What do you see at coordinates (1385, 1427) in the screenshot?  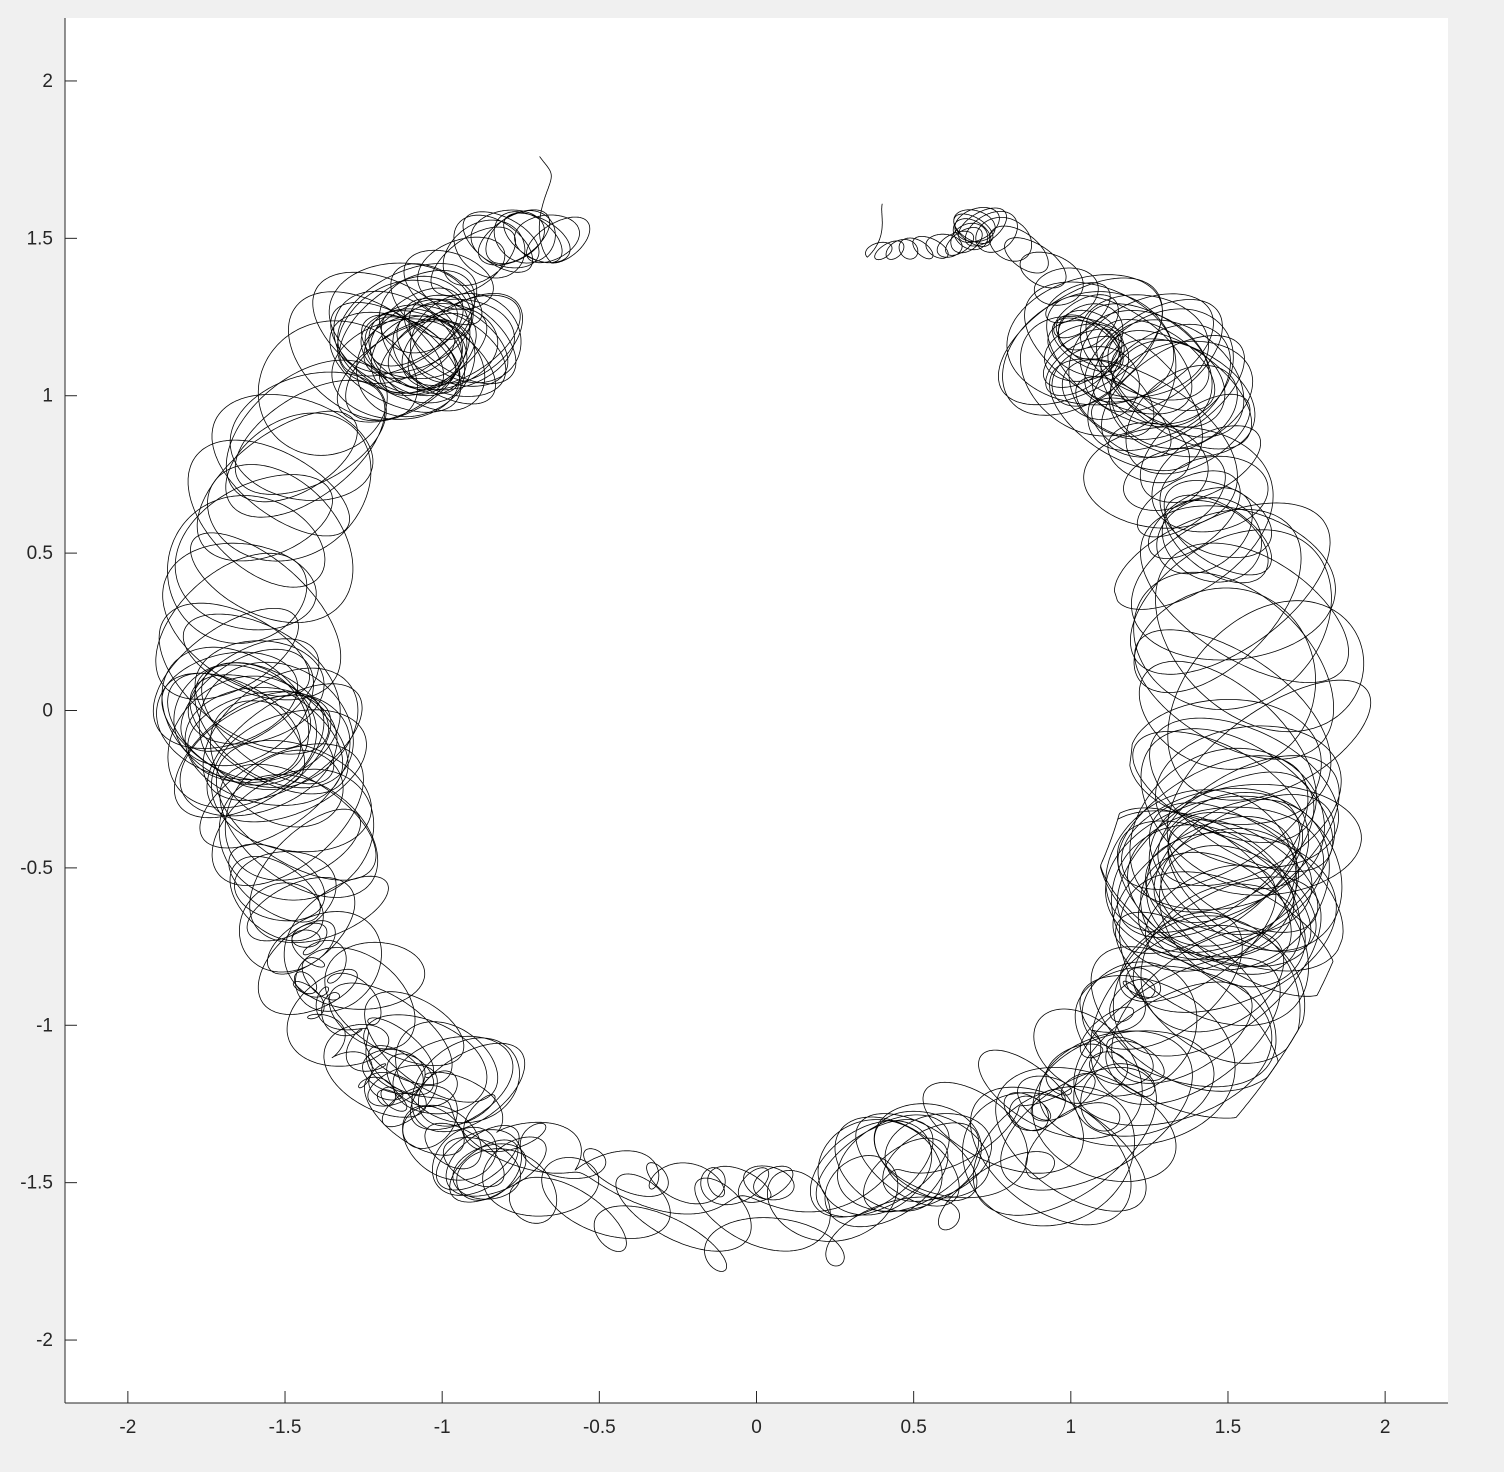 I see `x-tick-label: 2` at bounding box center [1385, 1427].